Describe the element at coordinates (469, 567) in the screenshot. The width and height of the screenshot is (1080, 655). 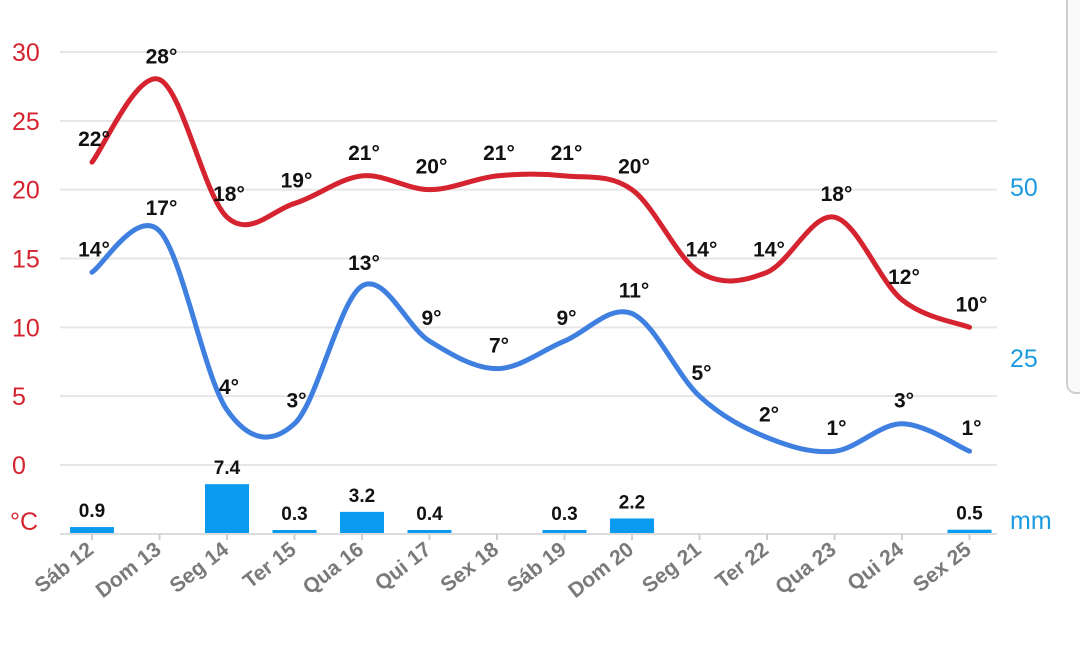
I see `x-tick-label: Sex 18` at that location.